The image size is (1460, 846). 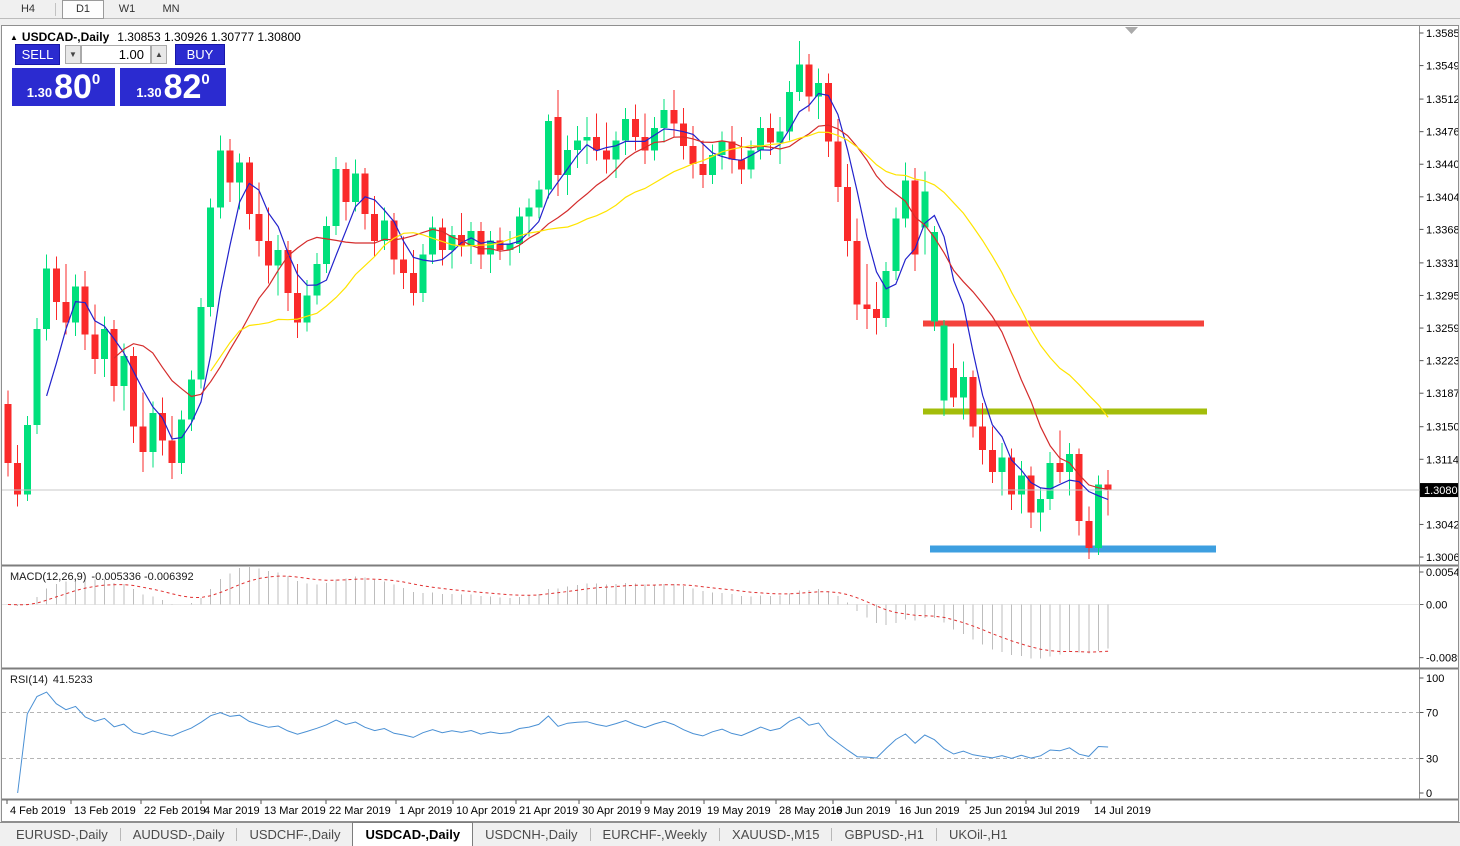 What do you see at coordinates (413, 834) in the screenshot?
I see `tab-usdcad-daily: USDCAD-,Daily` at bounding box center [413, 834].